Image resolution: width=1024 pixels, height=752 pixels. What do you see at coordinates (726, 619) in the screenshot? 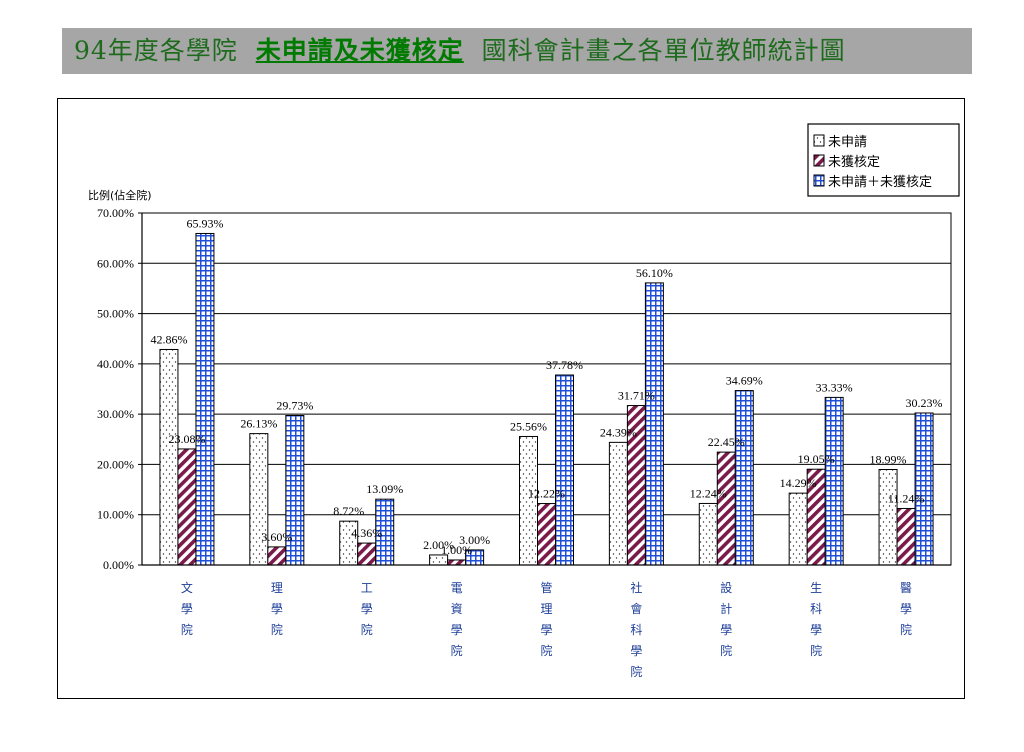
I see `x-category-label: 設計學院` at bounding box center [726, 619].